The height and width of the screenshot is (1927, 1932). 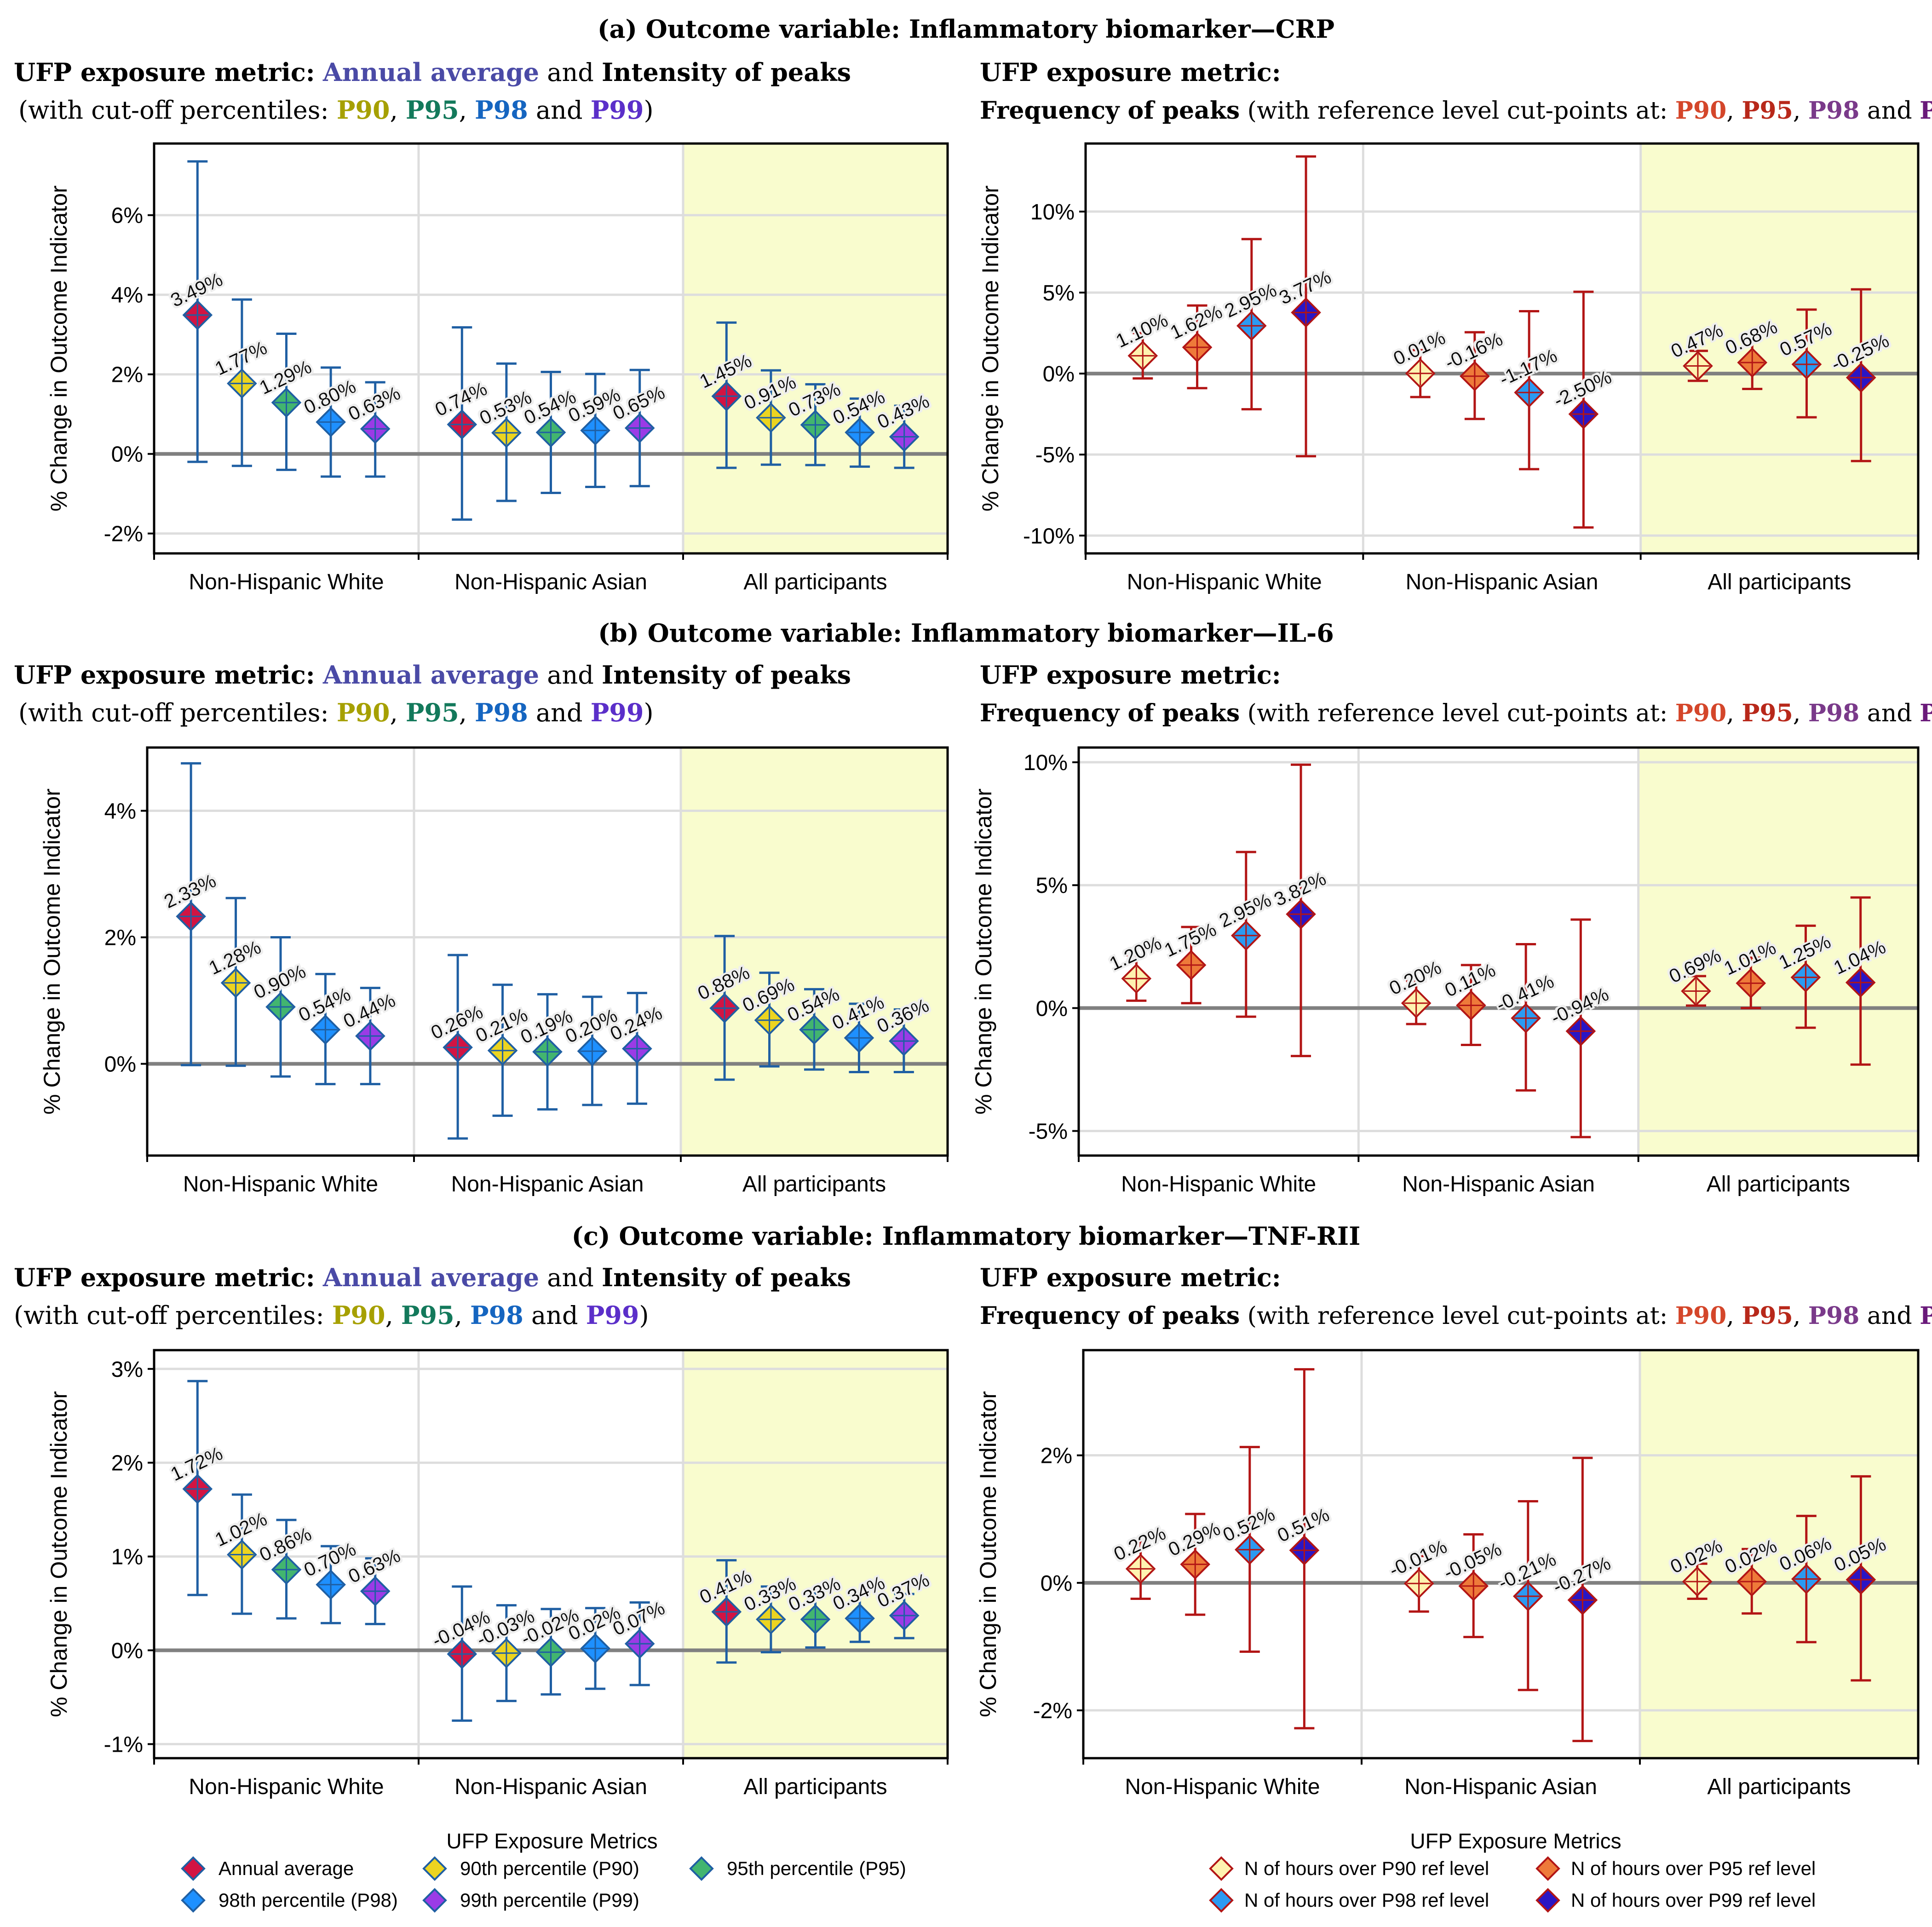 I want to click on point-p95: 0.54%, so click(x=549, y=433).